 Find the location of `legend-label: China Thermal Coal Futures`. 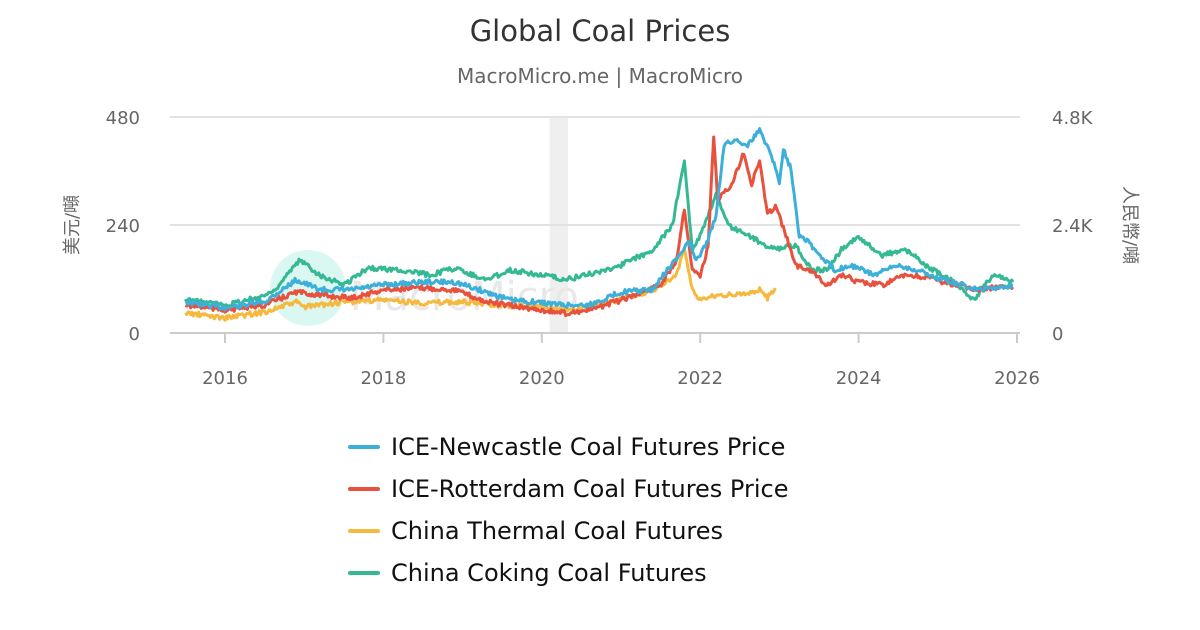

legend-label: China Thermal Coal Futures is located at coordinates (557, 531).